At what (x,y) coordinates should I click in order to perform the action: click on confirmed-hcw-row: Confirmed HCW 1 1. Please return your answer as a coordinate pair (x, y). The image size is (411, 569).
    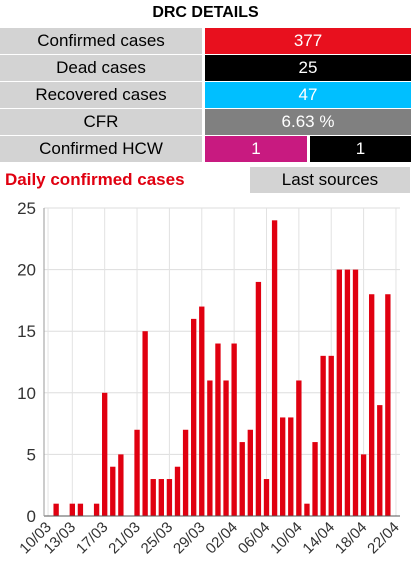
    Looking at the image, I should click on (205, 149).